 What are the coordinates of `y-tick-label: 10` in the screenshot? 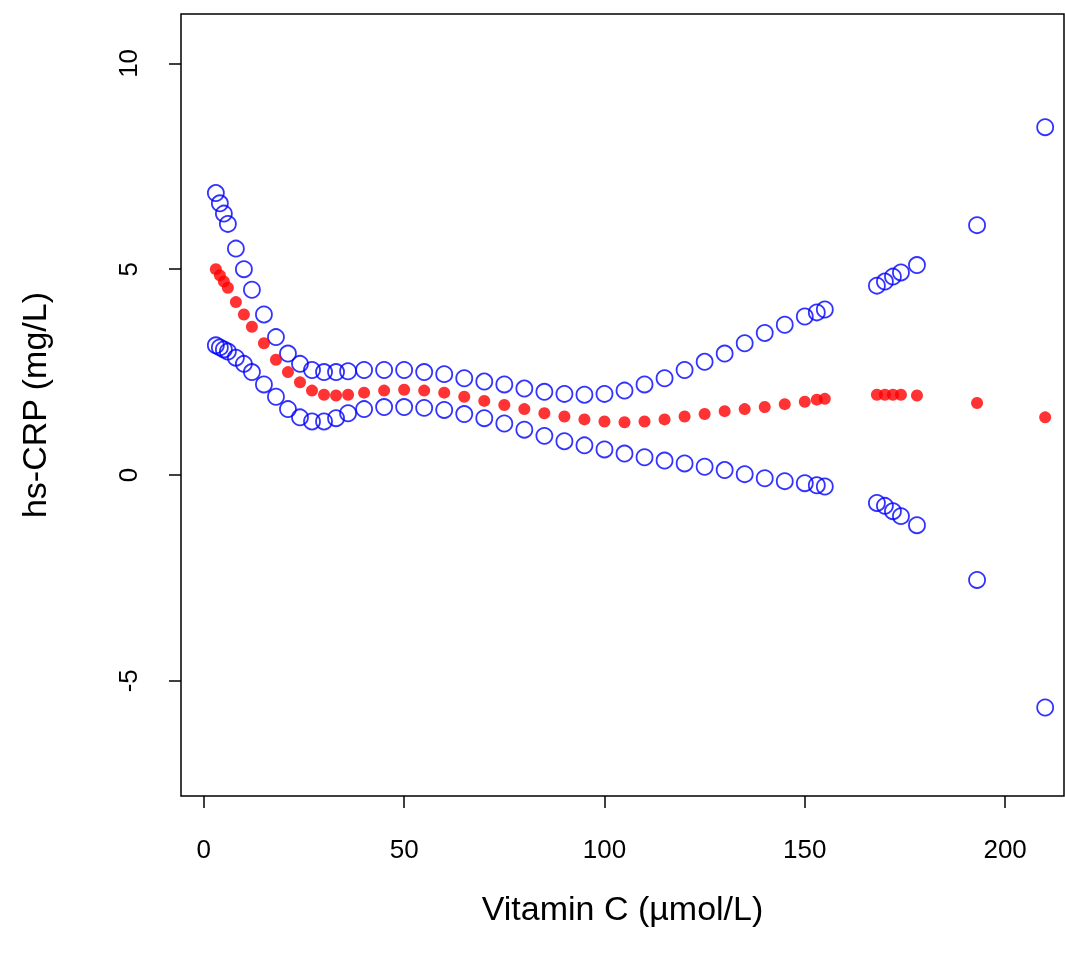 It's located at (128, 63).